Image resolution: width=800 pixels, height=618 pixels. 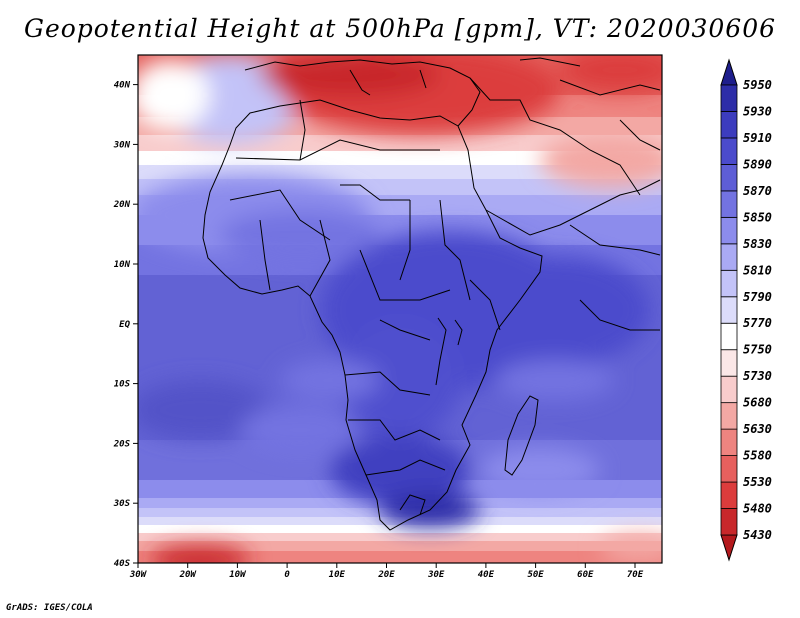 I want to click on colorbar-label: 5790, so click(x=757, y=297).